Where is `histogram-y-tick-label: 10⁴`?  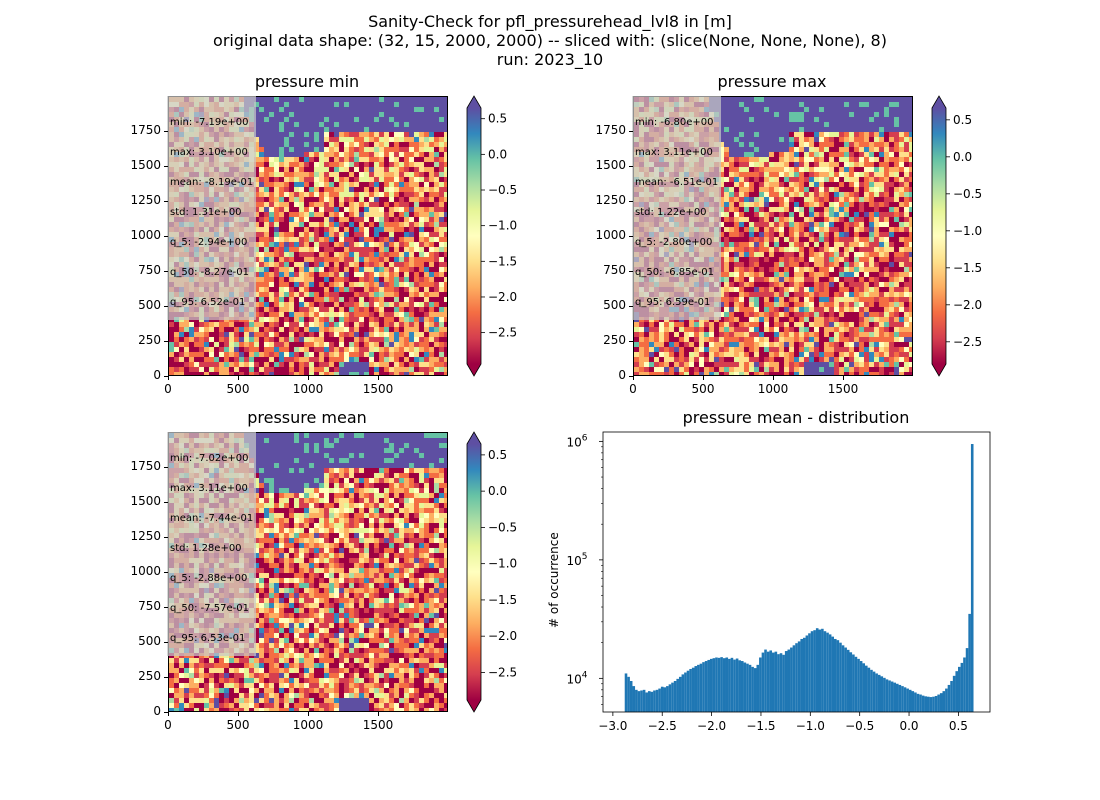
histogram-y-tick-label: 10⁴ is located at coordinates (576, 678).